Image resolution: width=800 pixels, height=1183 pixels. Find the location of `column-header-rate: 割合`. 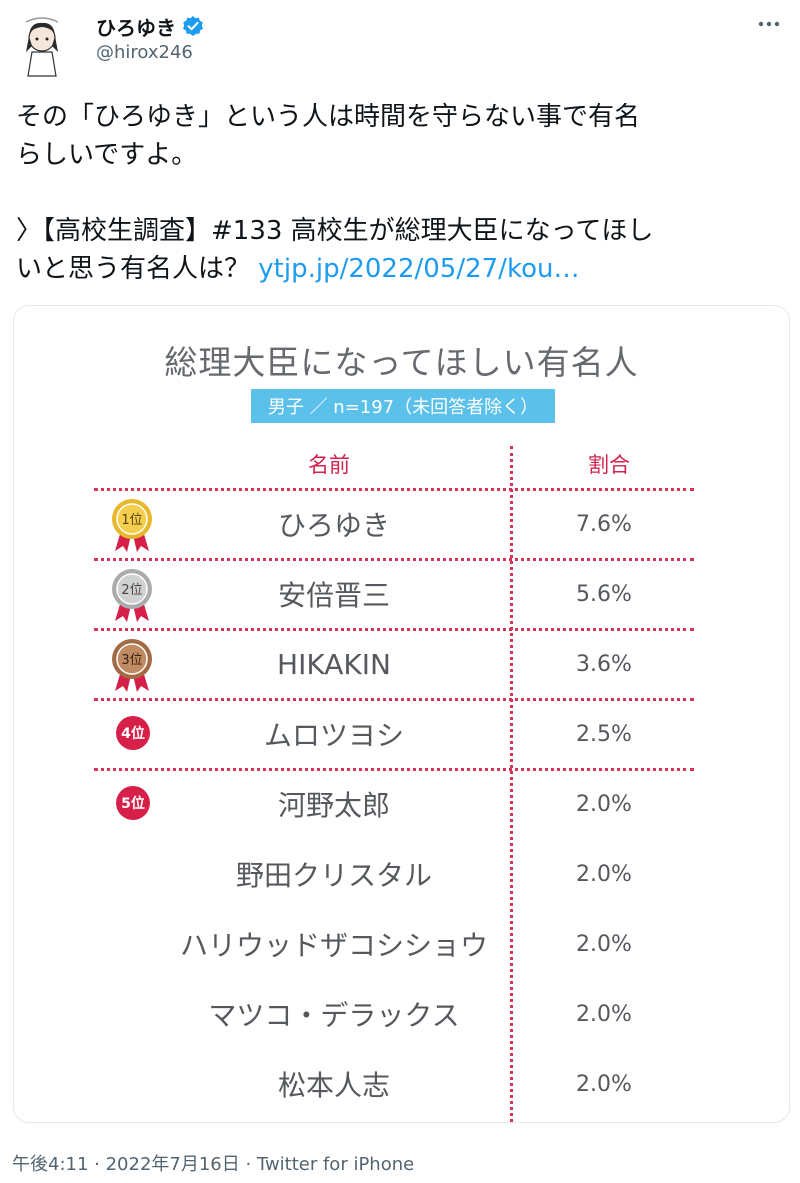

column-header-rate: 割合 is located at coordinates (609, 465).